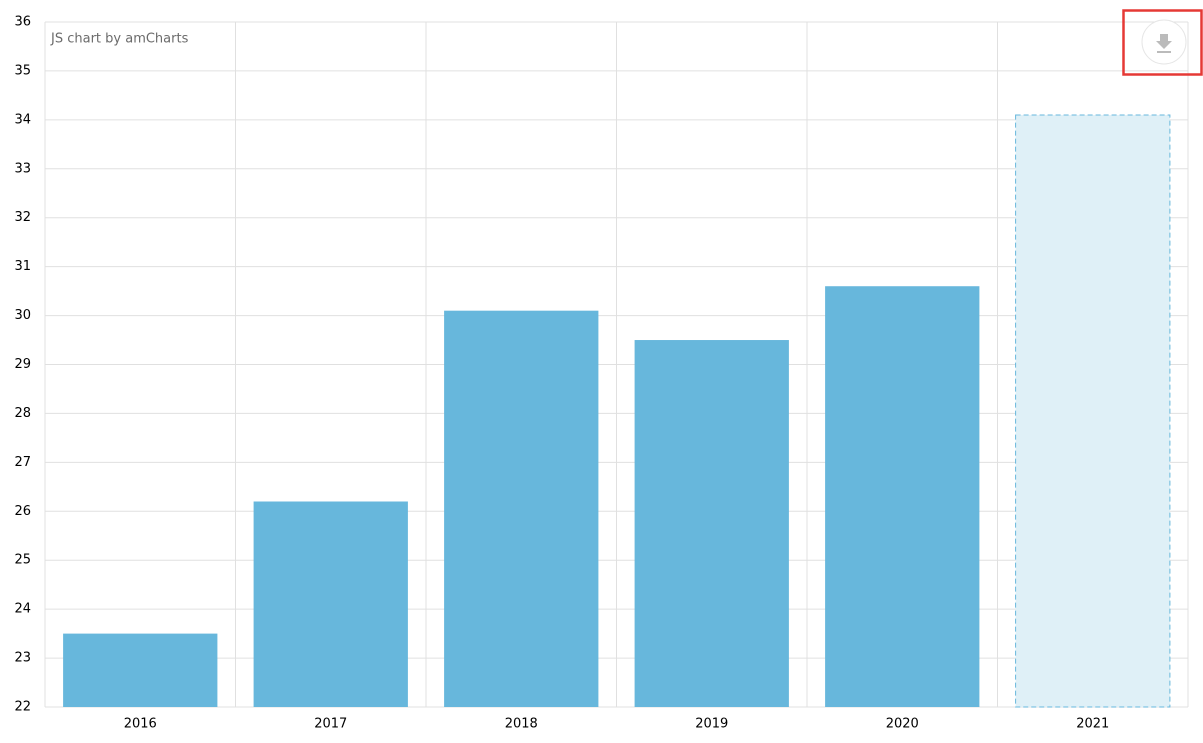 Image resolution: width=1203 pixels, height=743 pixels. What do you see at coordinates (22, 315) in the screenshot?
I see `y-tick-label: 30` at bounding box center [22, 315].